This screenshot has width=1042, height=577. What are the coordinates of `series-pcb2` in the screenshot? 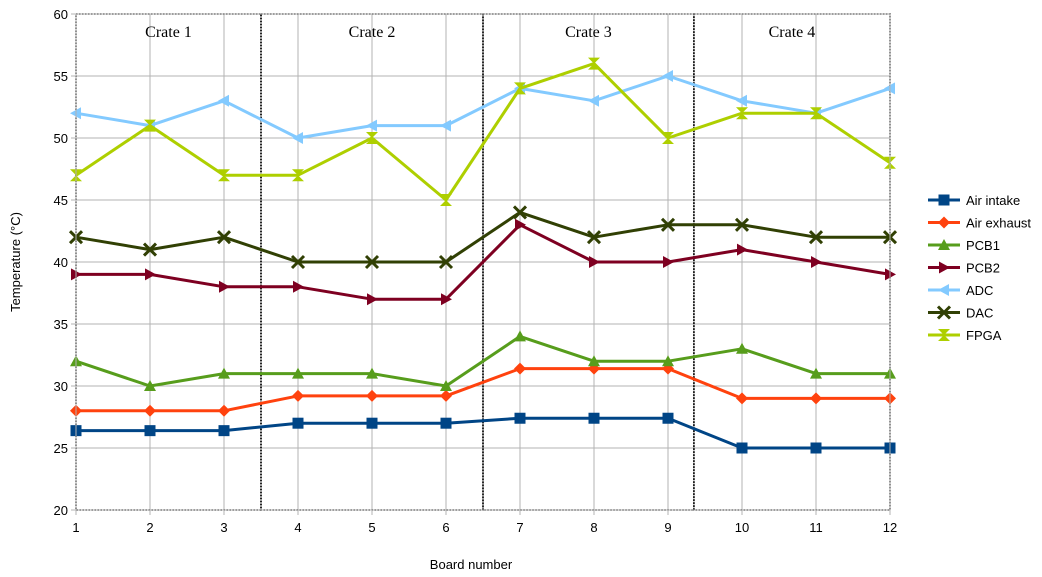 It's located at (483, 262).